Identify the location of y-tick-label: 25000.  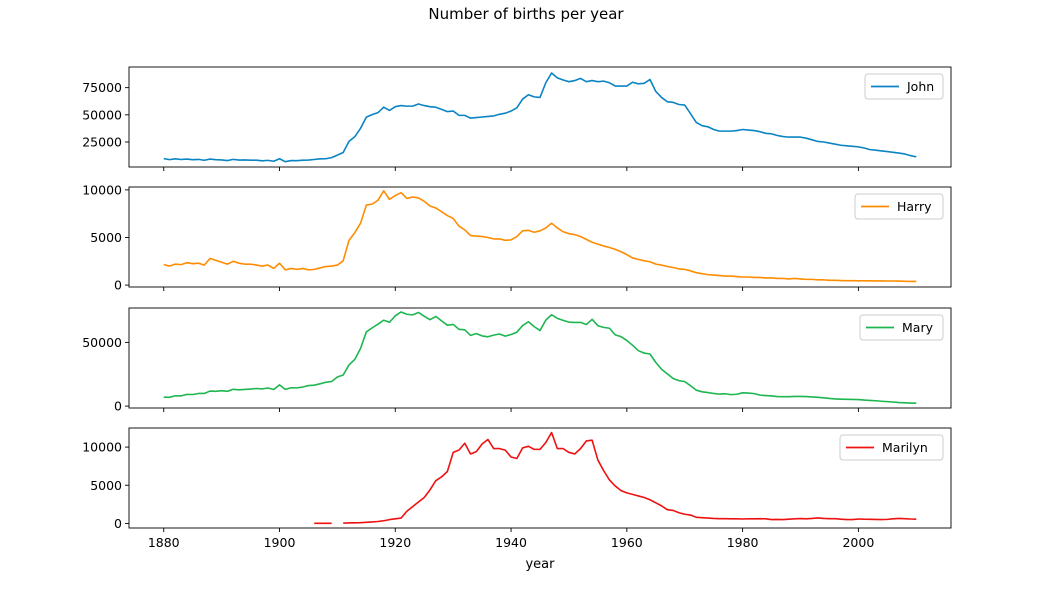
(102, 142).